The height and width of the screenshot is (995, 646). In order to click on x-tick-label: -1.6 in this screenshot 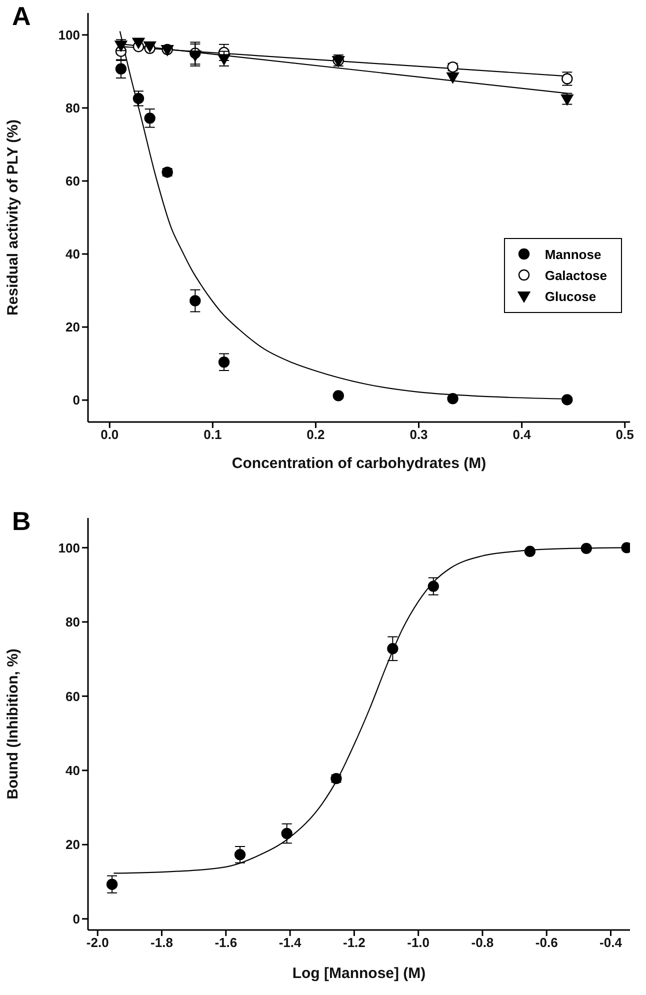, I will do `click(226, 942)`.